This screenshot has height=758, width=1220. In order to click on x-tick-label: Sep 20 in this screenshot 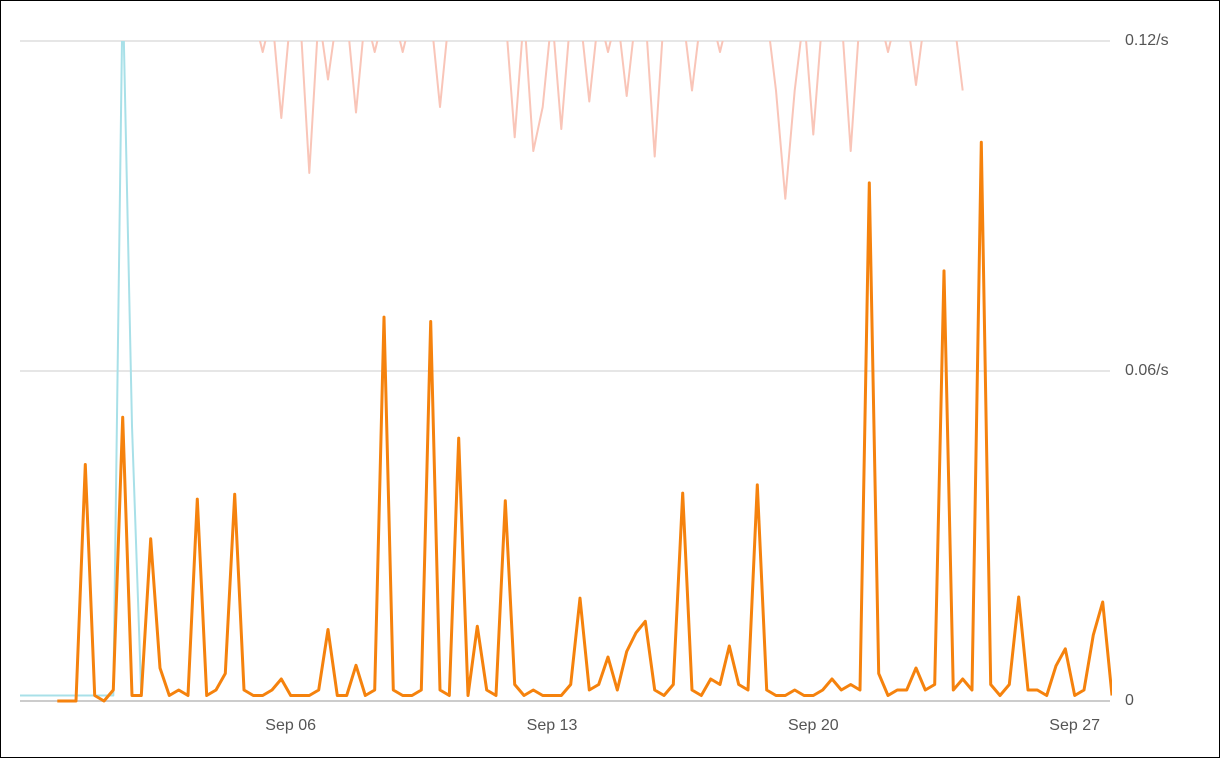, I will do `click(813, 725)`.